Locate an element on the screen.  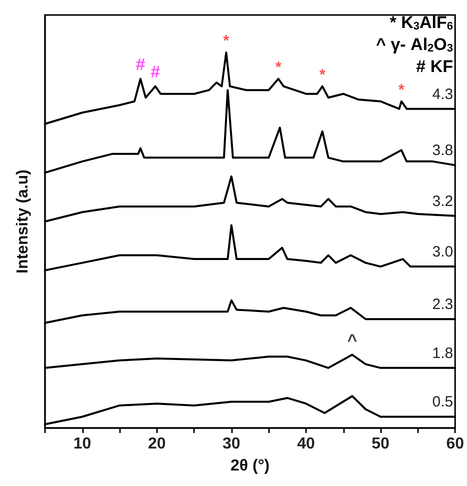
x-axis-title: 2θ (°) is located at coordinates (250, 466).